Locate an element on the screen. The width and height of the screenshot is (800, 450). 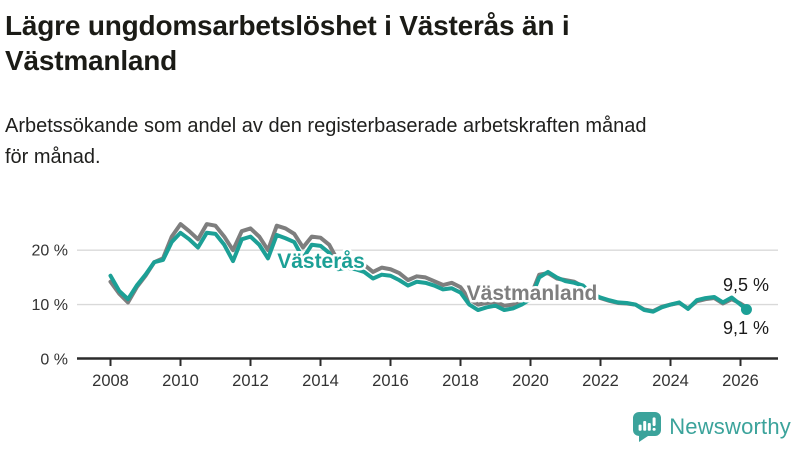
series-end-dot-västerås is located at coordinates (746, 309).